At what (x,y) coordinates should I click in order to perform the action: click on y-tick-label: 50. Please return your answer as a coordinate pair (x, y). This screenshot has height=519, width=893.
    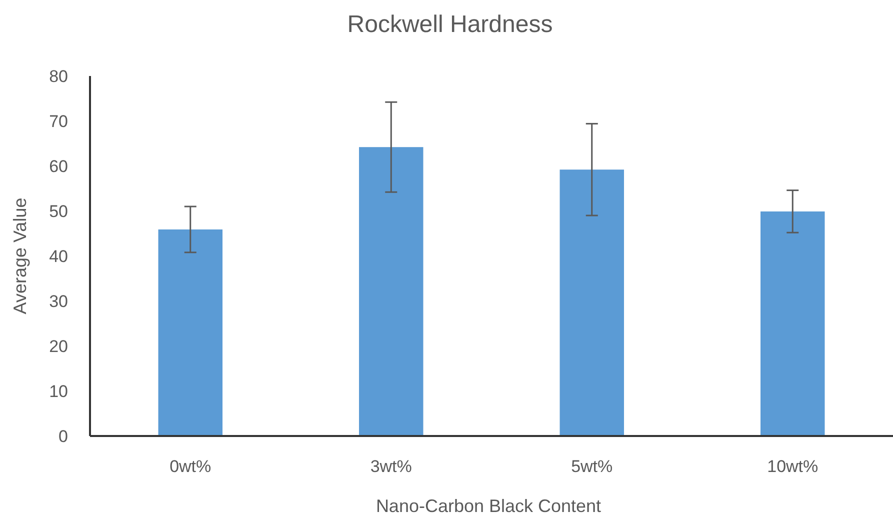
    Looking at the image, I should click on (58, 211).